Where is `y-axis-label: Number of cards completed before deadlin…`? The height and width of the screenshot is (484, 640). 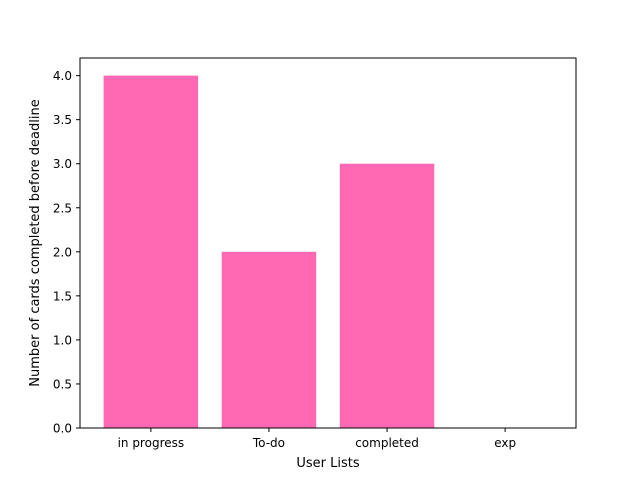 y-axis-label: Number of cards completed before deadlin… is located at coordinates (35, 242).